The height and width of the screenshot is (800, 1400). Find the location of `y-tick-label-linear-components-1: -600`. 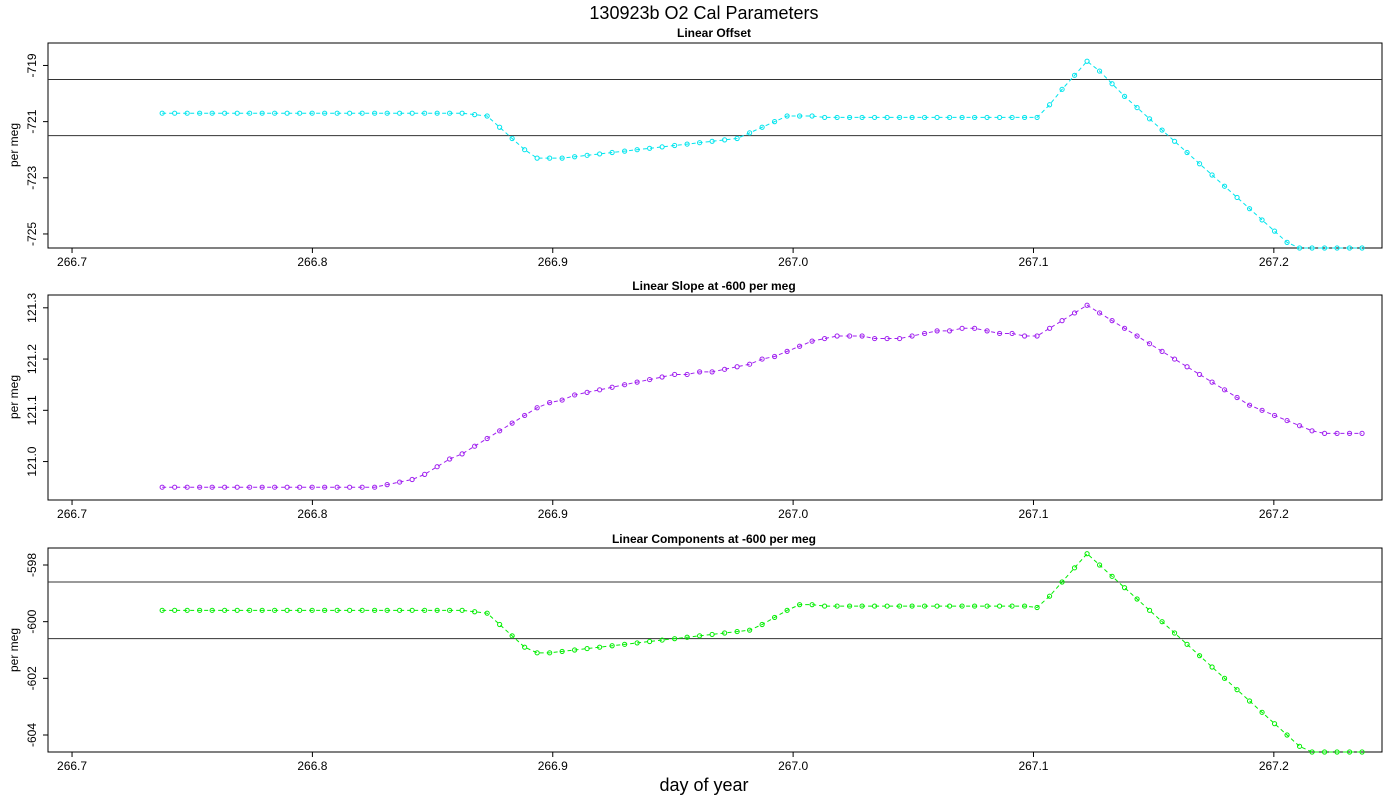

y-tick-label-linear-components-1: -600 is located at coordinates (32, 621).